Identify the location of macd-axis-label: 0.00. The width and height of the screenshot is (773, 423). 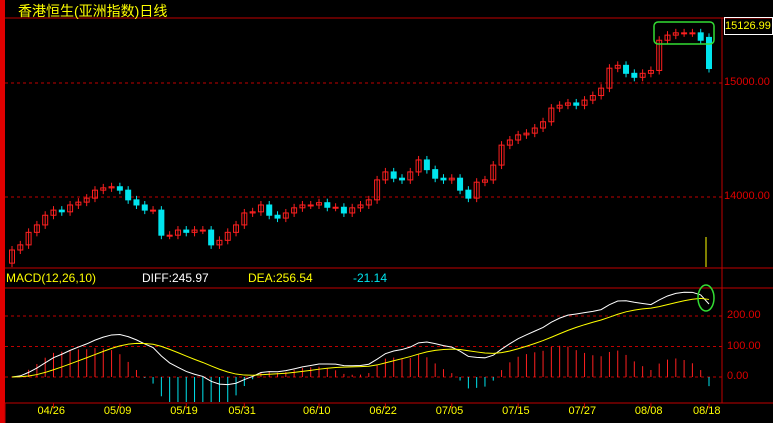
(738, 376).